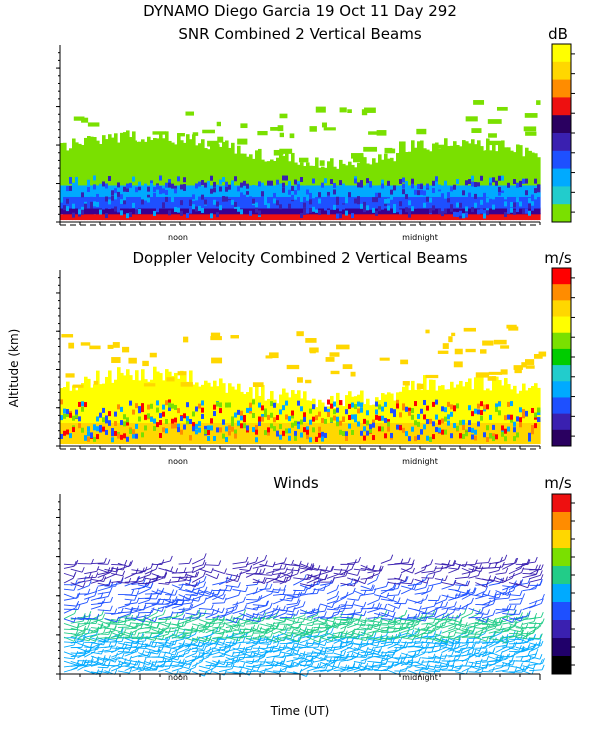 The image size is (600, 750). What do you see at coordinates (420, 237) in the screenshot?
I see `snr-midnight-marker: midnight` at bounding box center [420, 237].